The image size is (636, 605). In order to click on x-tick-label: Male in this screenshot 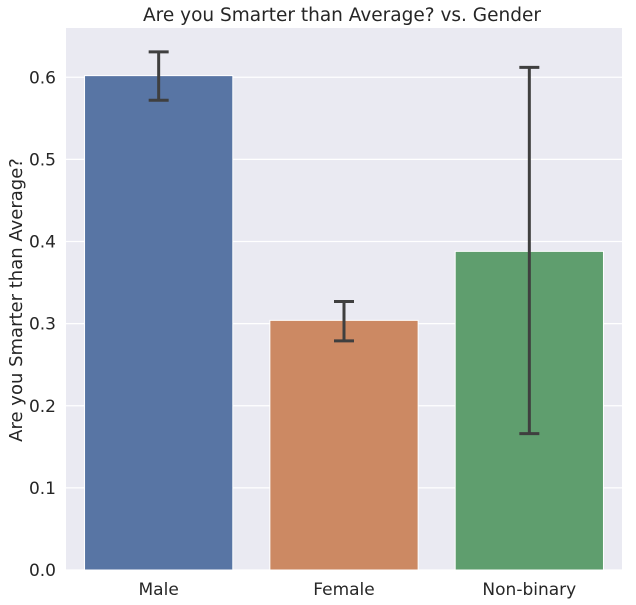, I will do `click(159, 590)`.